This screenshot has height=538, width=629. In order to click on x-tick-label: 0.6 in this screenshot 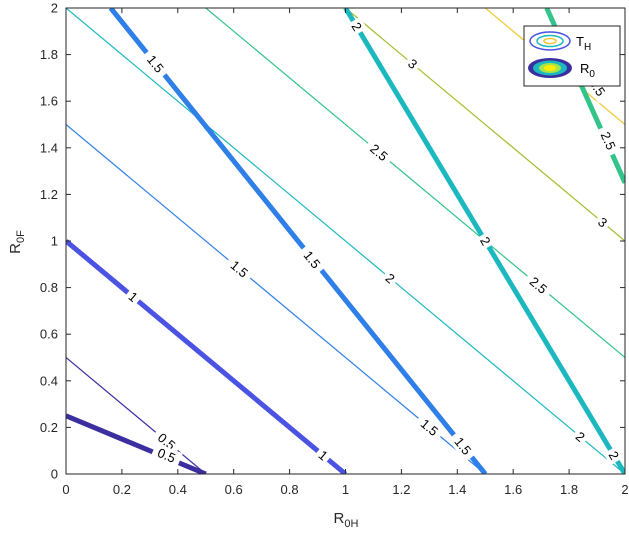, I will do `click(234, 489)`.